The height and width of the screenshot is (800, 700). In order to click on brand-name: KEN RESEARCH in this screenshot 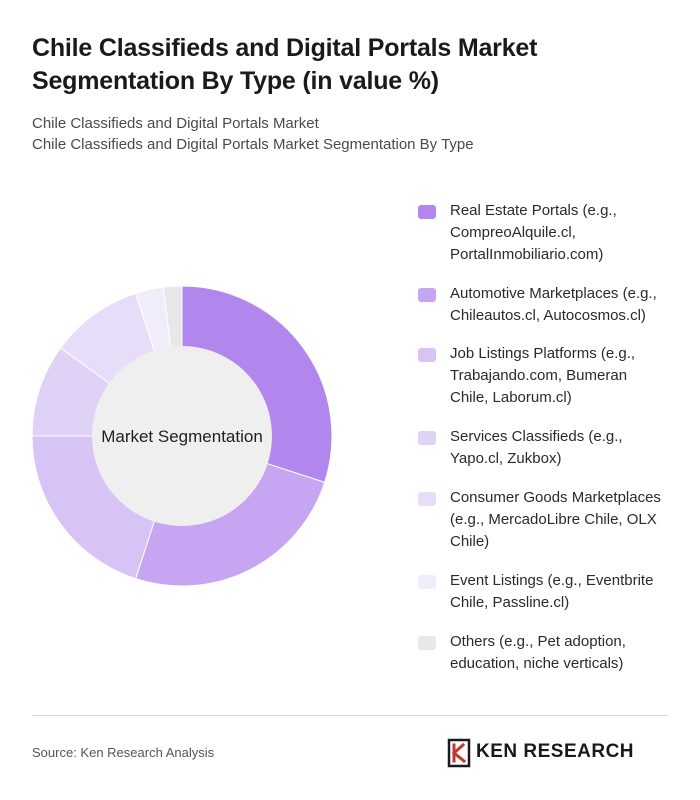, I will do `click(555, 751)`.